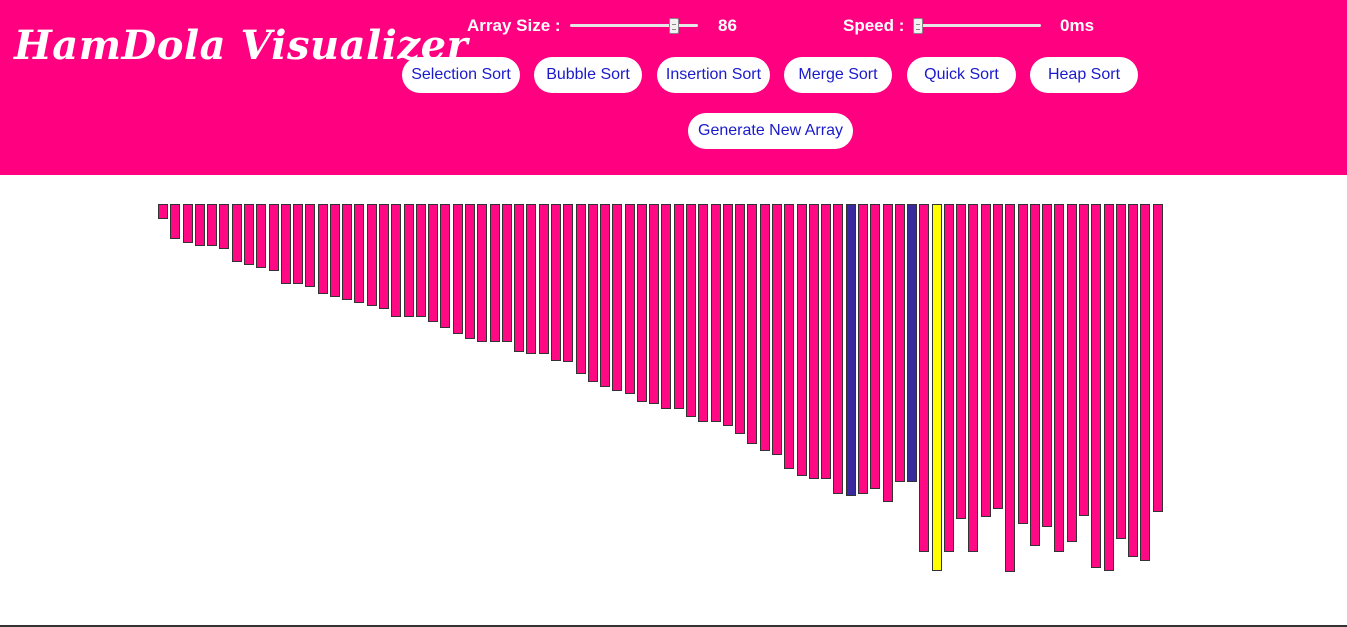 The image size is (1347, 627). Describe the element at coordinates (770, 131) in the screenshot. I see `generate-new-array-button: Generate New Array` at that location.